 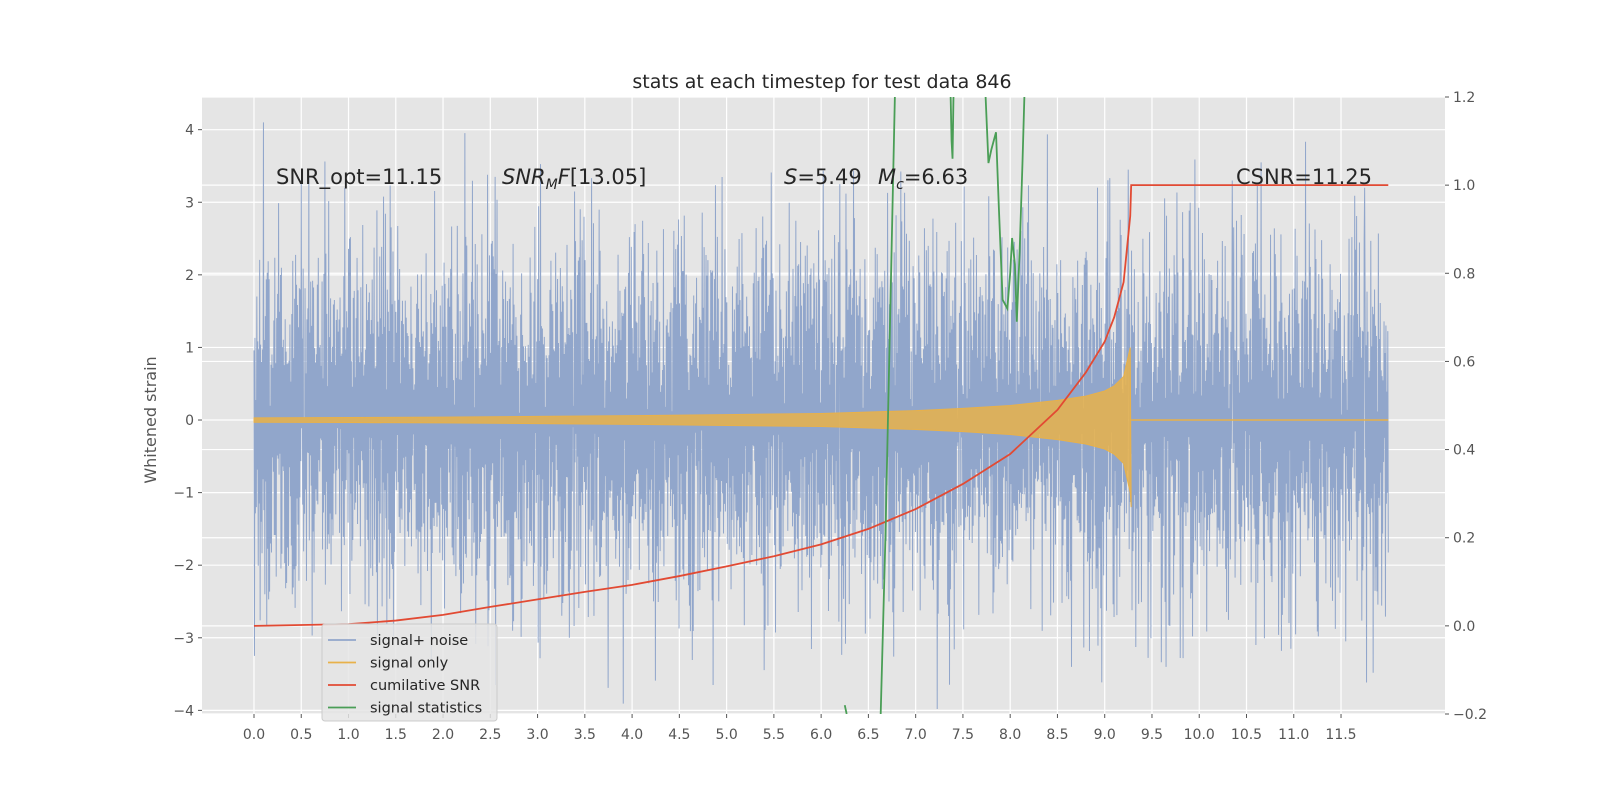 What do you see at coordinates (829, 177) in the screenshot?
I see `annotation-s-value: =5.49` at bounding box center [829, 177].